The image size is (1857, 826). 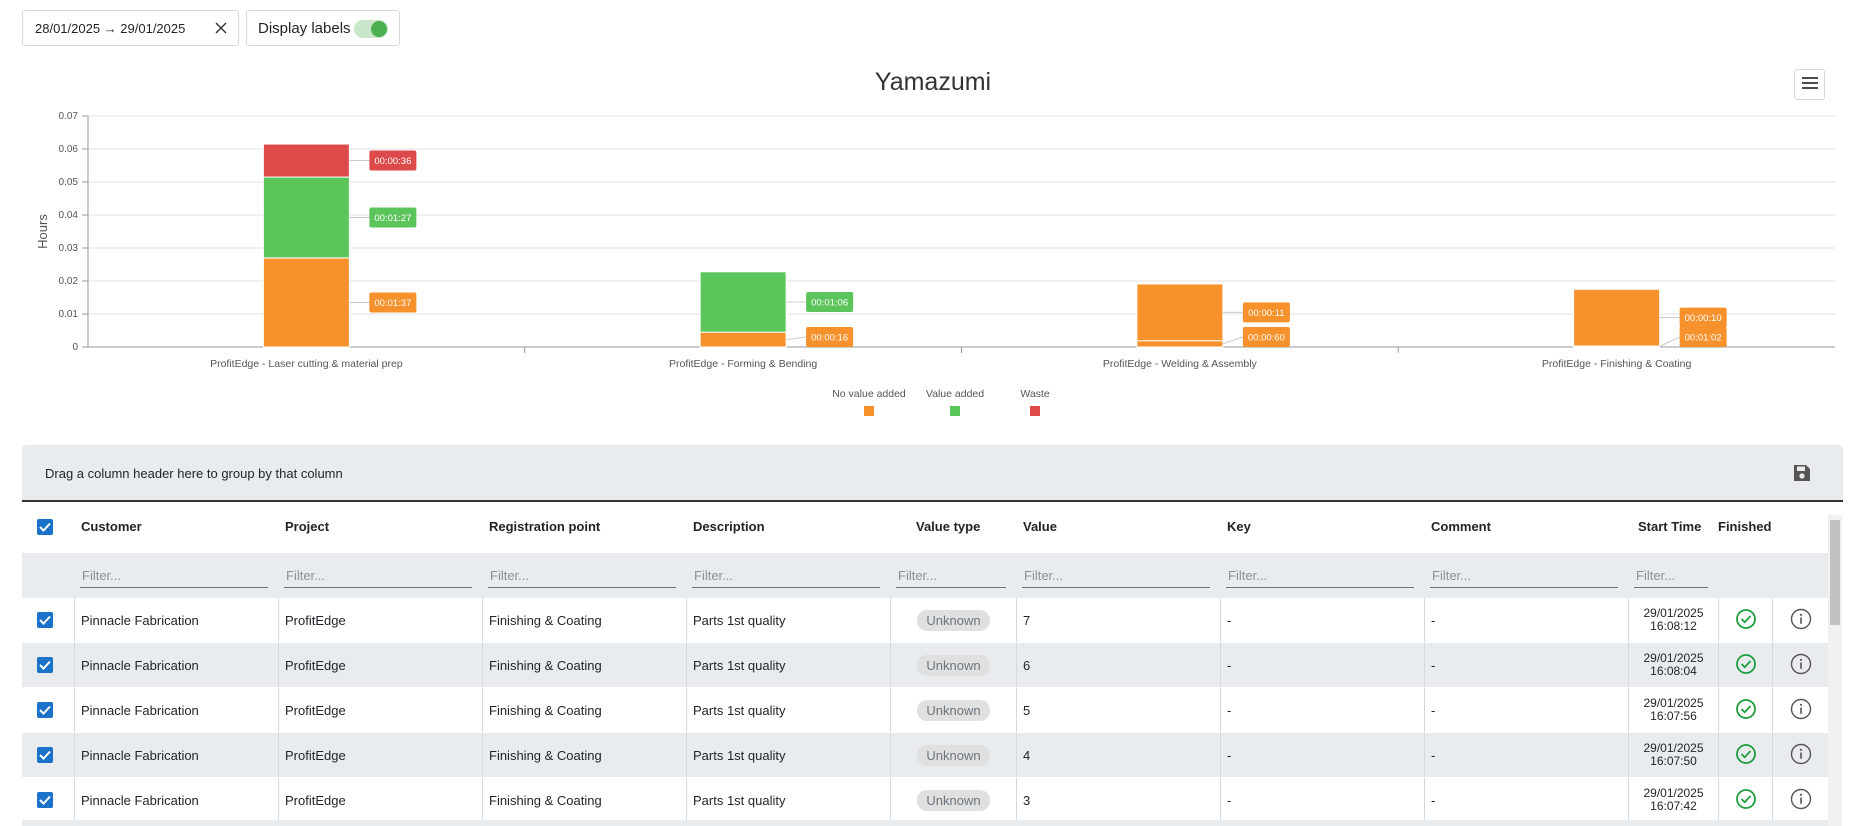 I want to click on cell-text: 3, so click(x=1027, y=800).